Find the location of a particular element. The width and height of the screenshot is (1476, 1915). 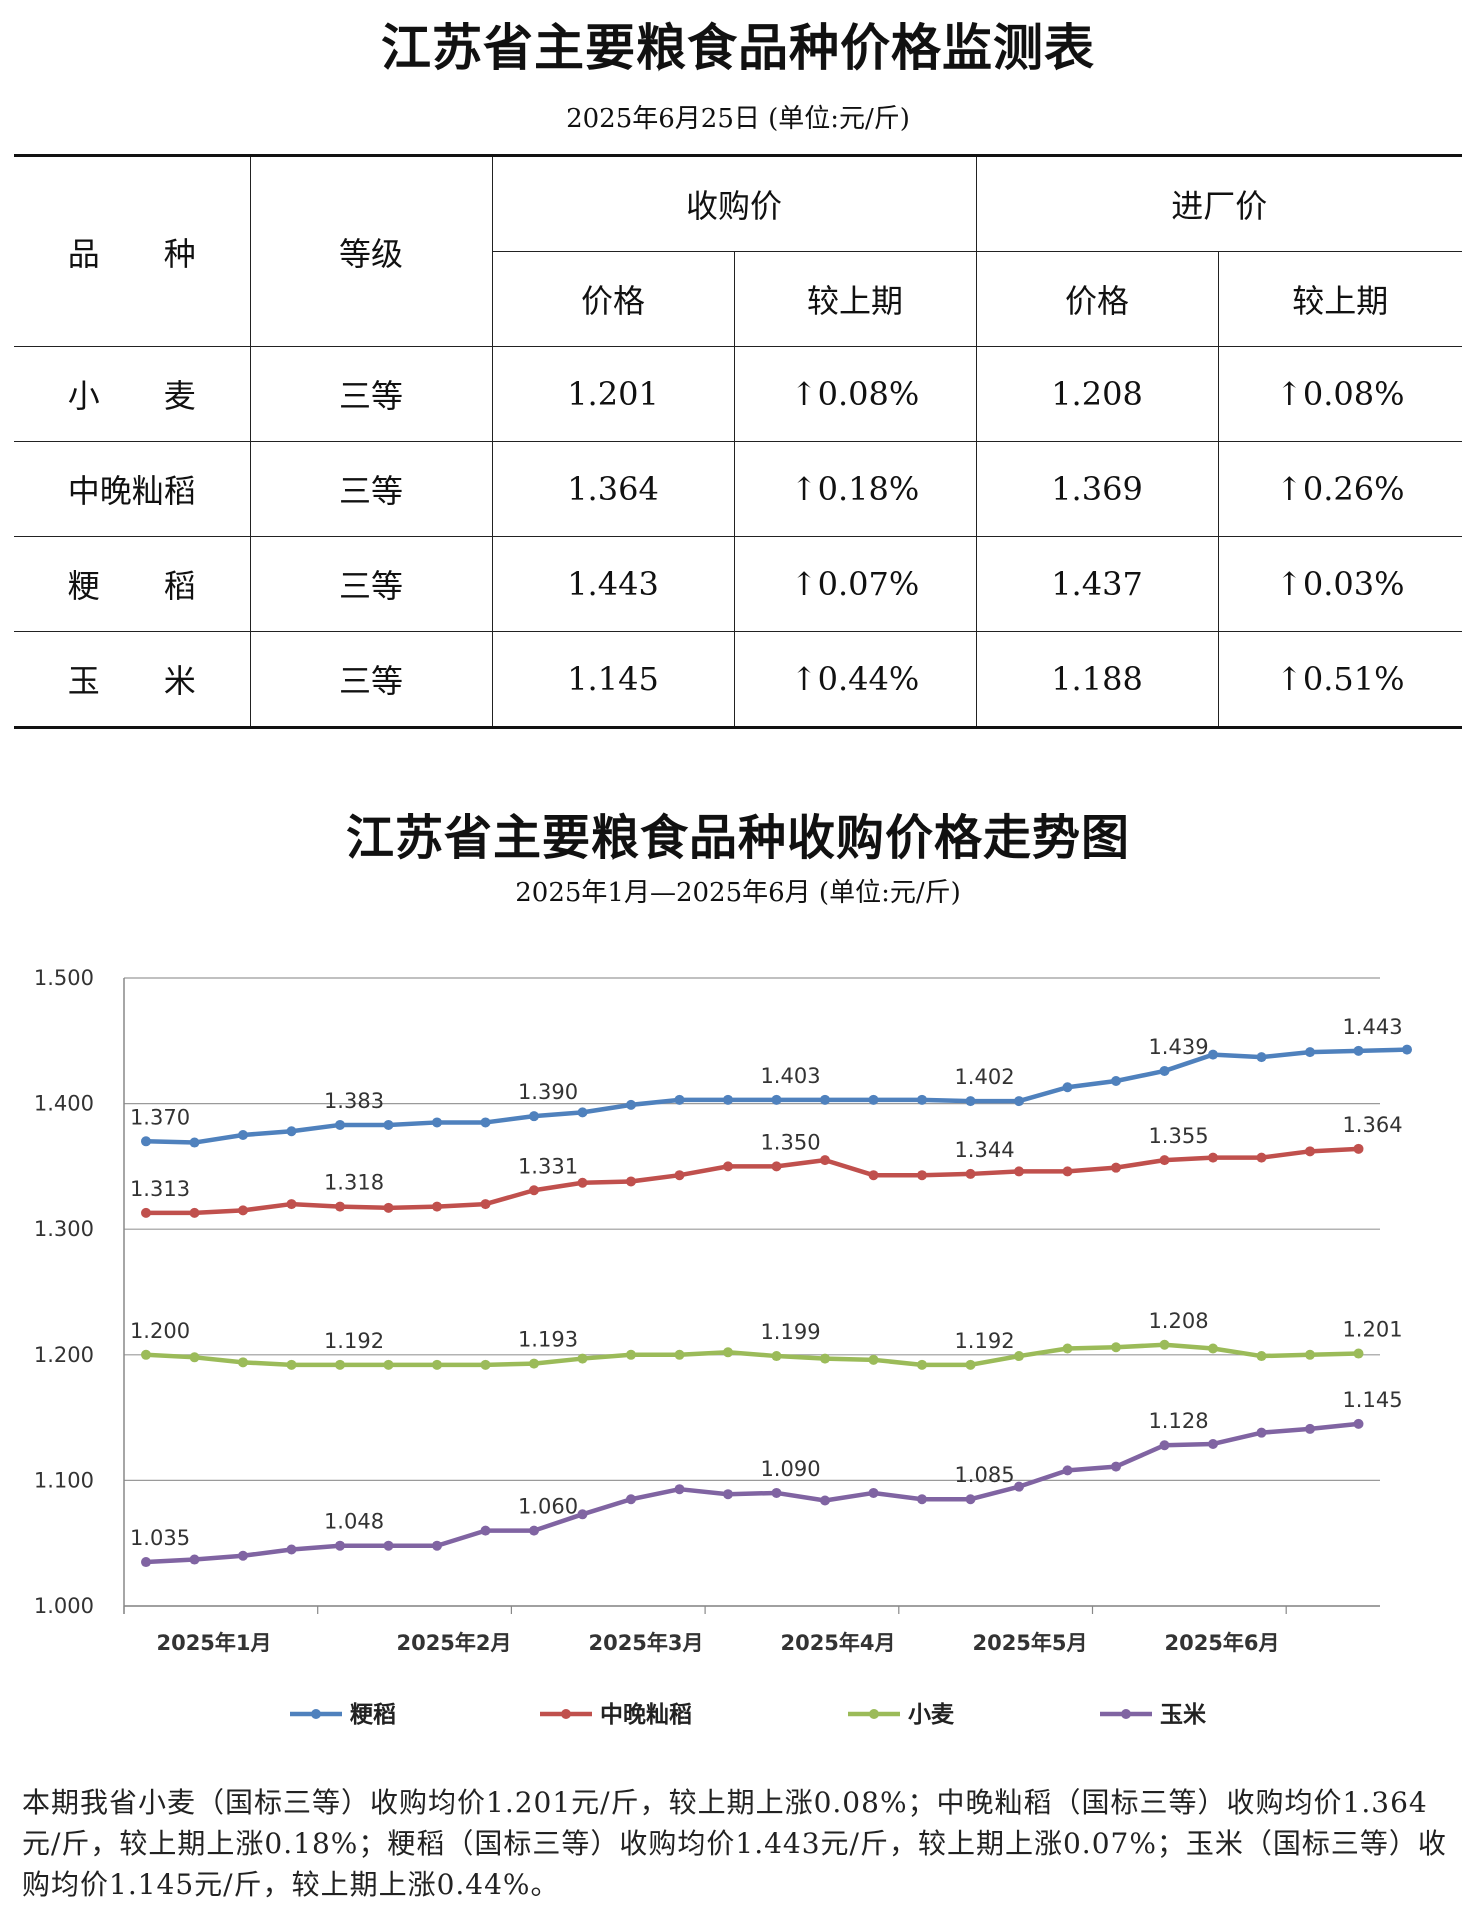

header-factory-price: 进厂价 is located at coordinates (1218, 203).